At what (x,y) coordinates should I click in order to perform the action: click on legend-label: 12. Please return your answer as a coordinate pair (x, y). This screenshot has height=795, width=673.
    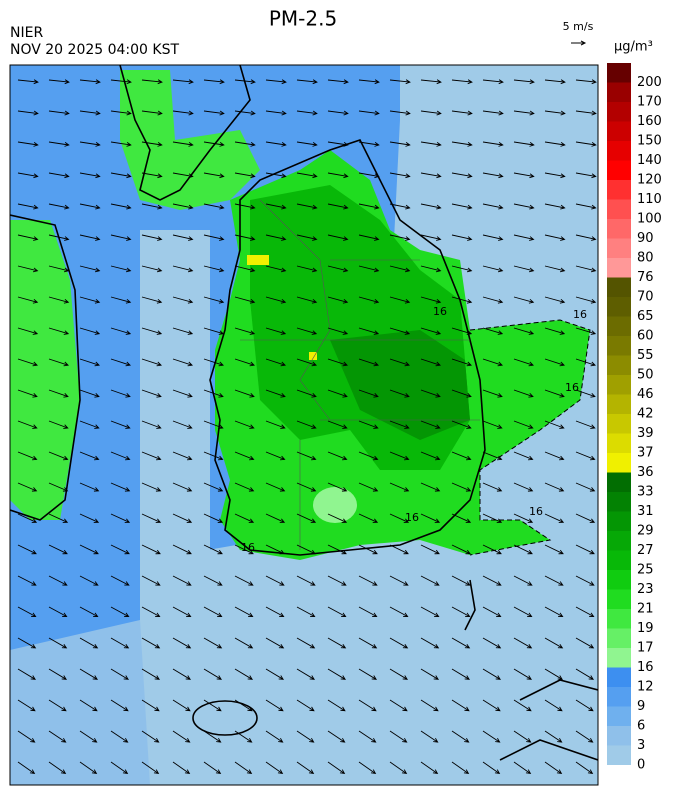
    Looking at the image, I should click on (645, 687).